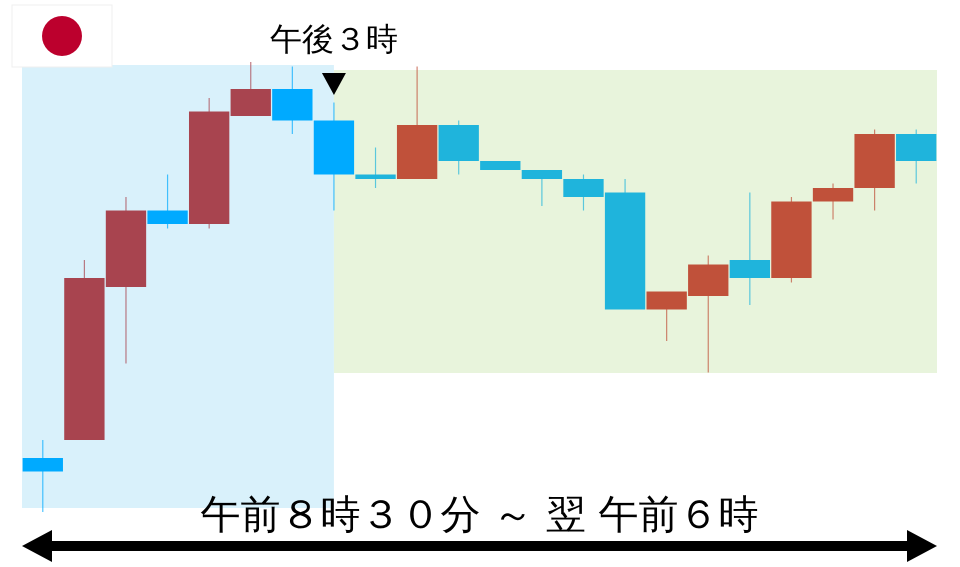 This screenshot has width=960, height=567. What do you see at coordinates (479, 515) in the screenshot?
I see `annotation: 午前８時３０分 ～ 翌 午前６時` at bounding box center [479, 515].